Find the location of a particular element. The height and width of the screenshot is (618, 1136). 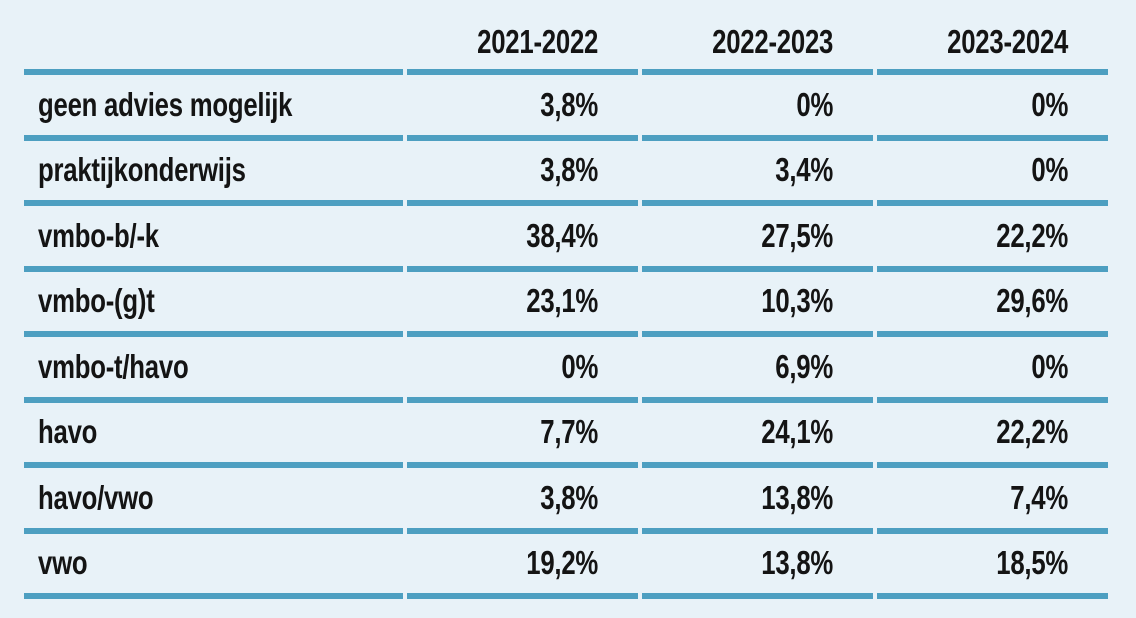

cell-value: 10,3% is located at coordinates (797, 301).